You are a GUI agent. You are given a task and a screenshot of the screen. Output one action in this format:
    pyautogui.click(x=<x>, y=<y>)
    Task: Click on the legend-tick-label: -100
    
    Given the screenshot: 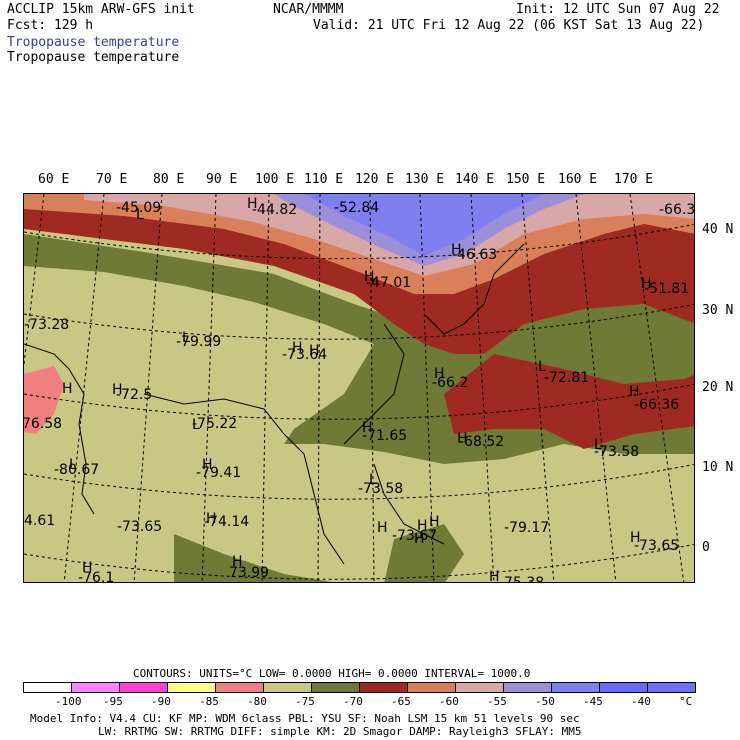 What is the action you would take?
    pyautogui.click(x=68, y=701)
    